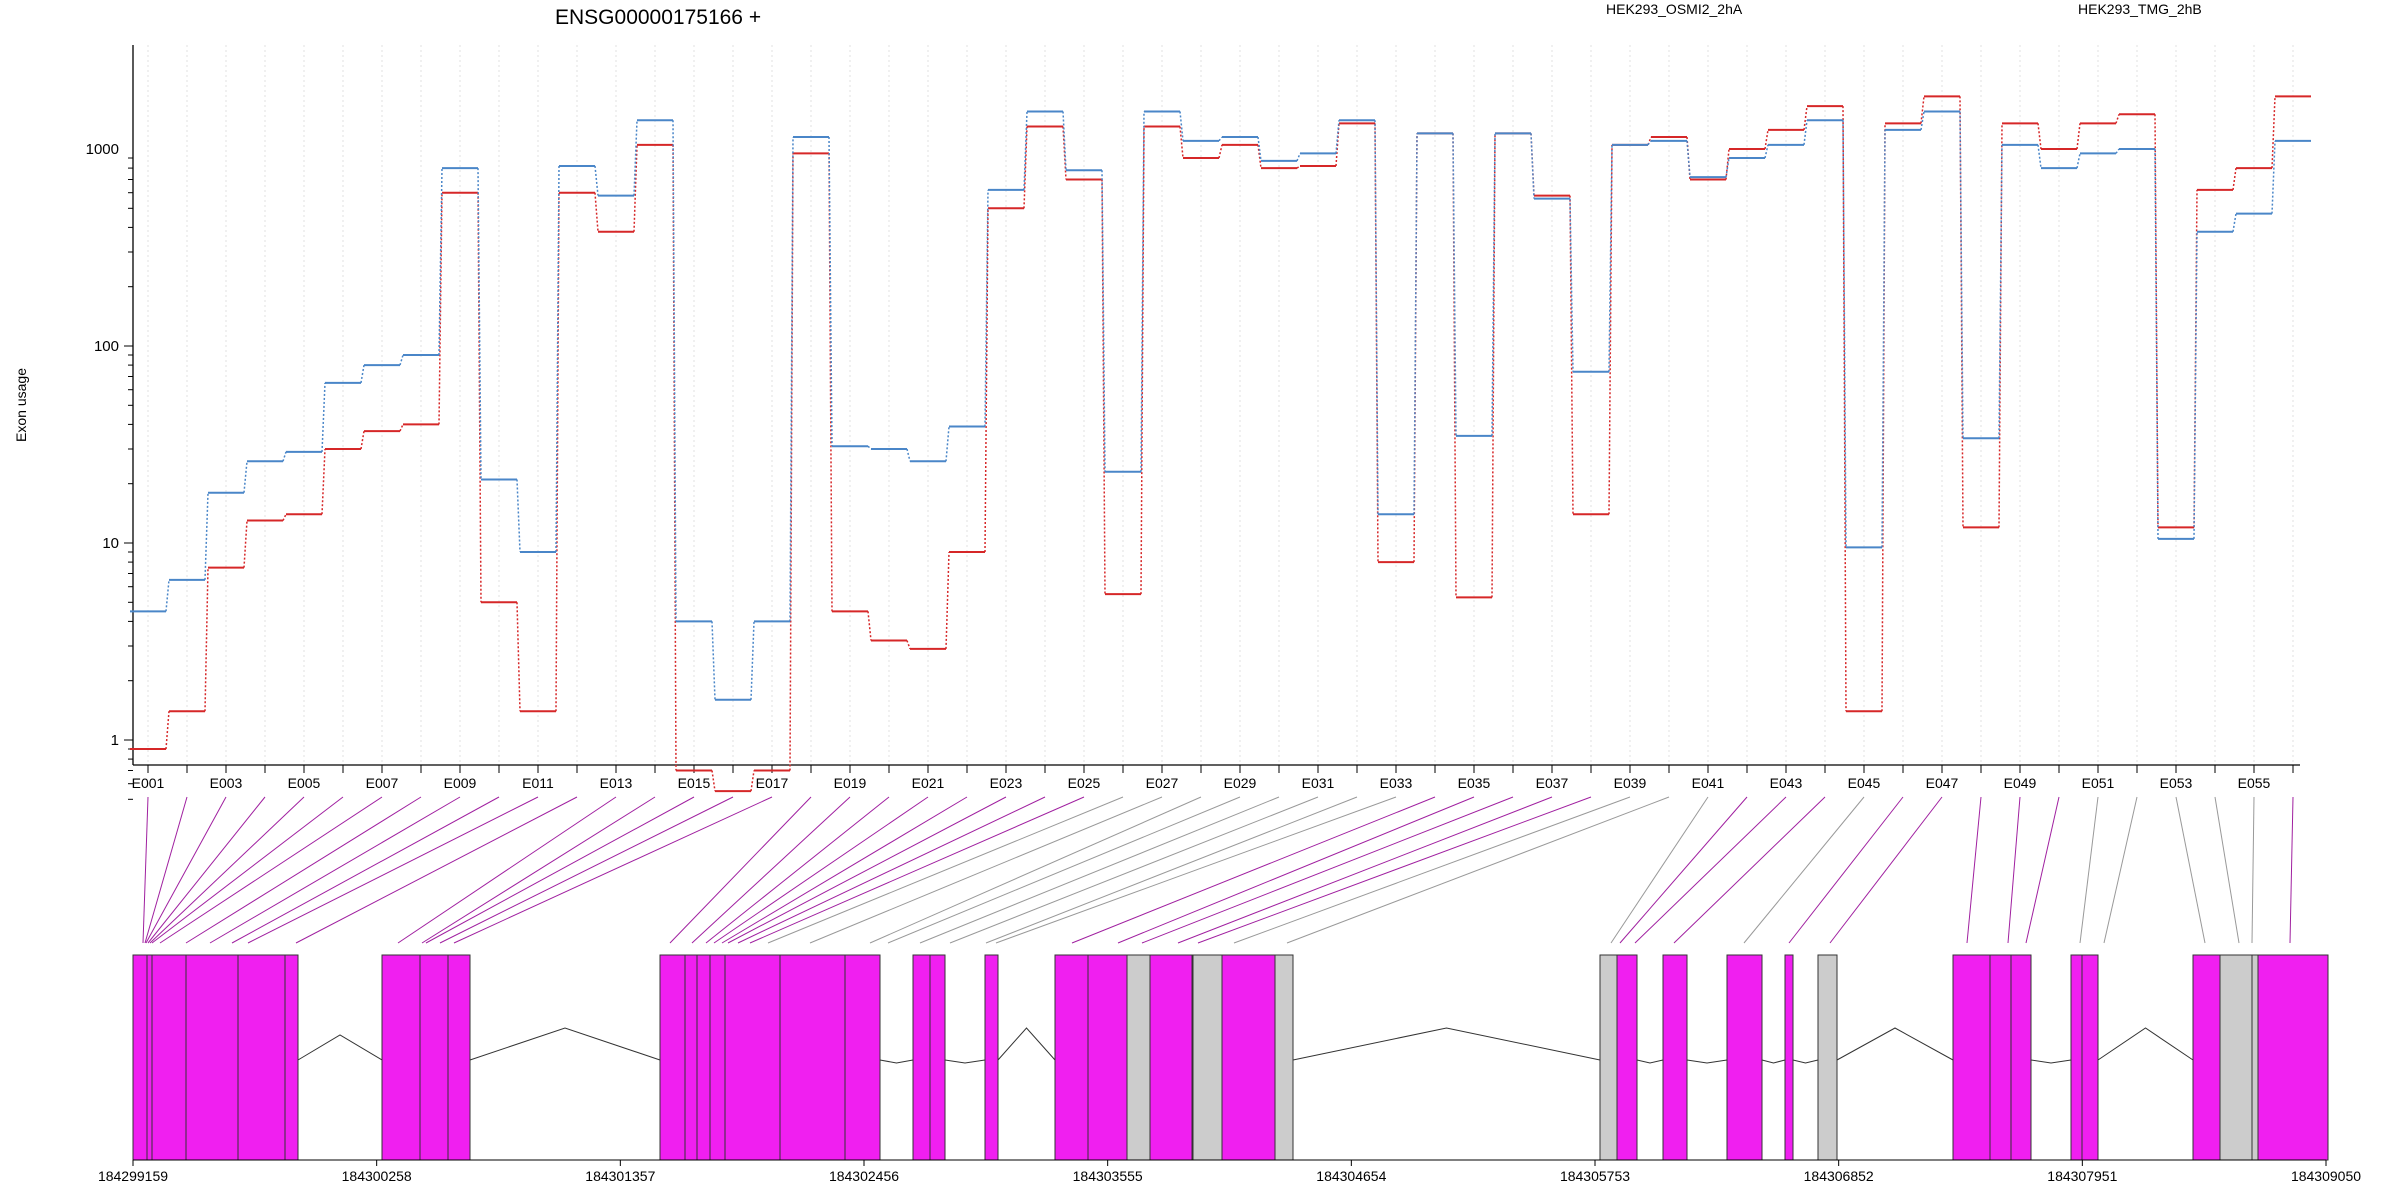  Describe the element at coordinates (110, 422) in the screenshot. I see `y-axis: 1 10 100 1000` at that location.